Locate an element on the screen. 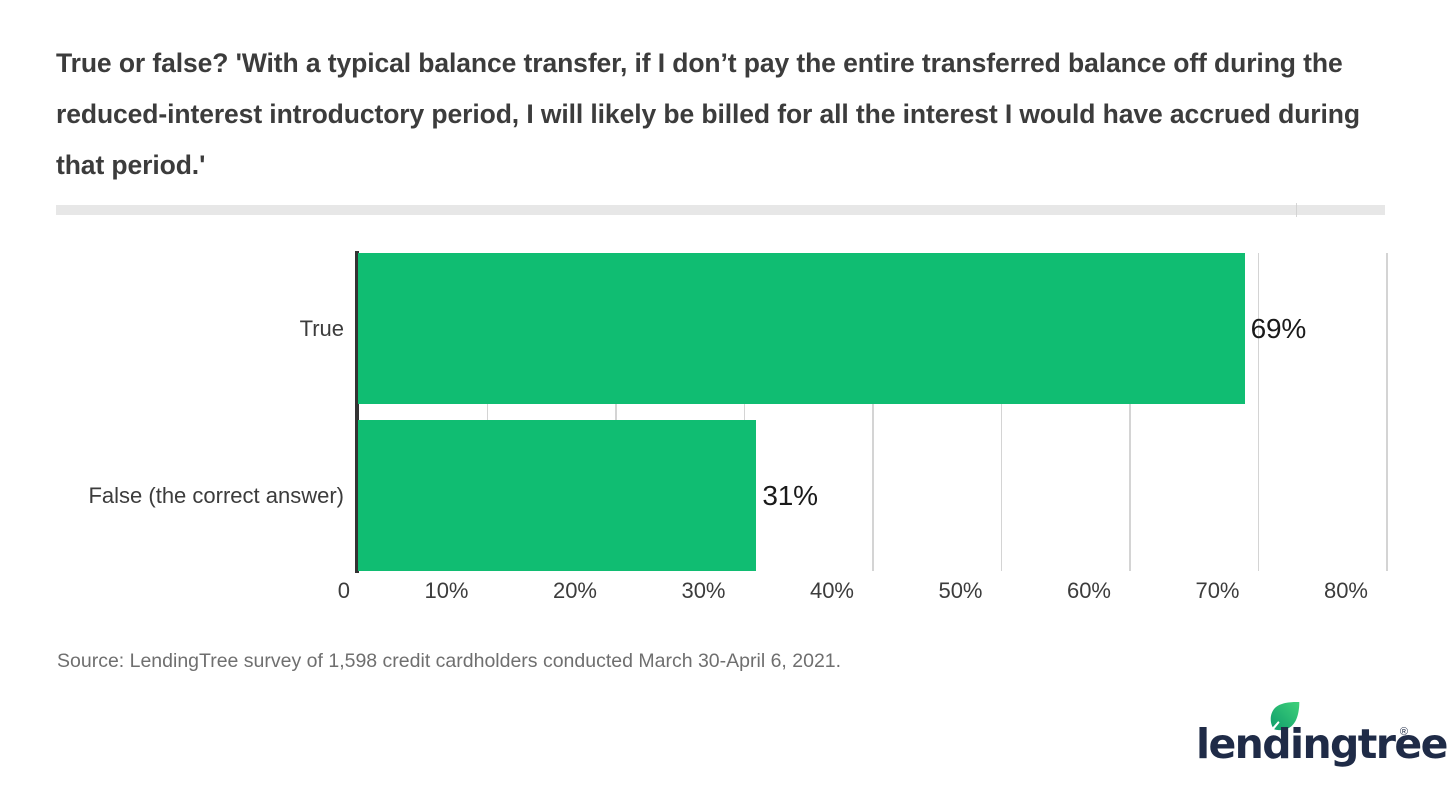  bar-value-label: 69% is located at coordinates (1278, 328).